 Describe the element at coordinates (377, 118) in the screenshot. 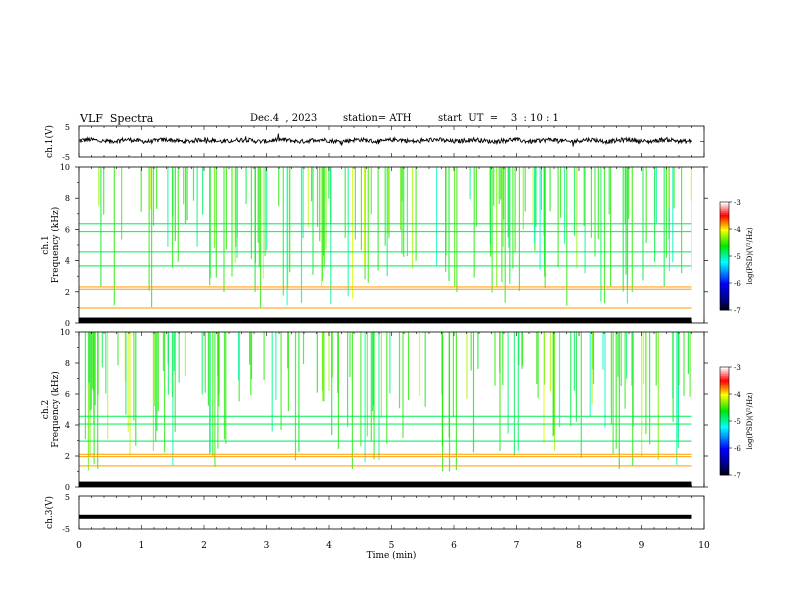

I see `station-label: station= ATH` at that location.